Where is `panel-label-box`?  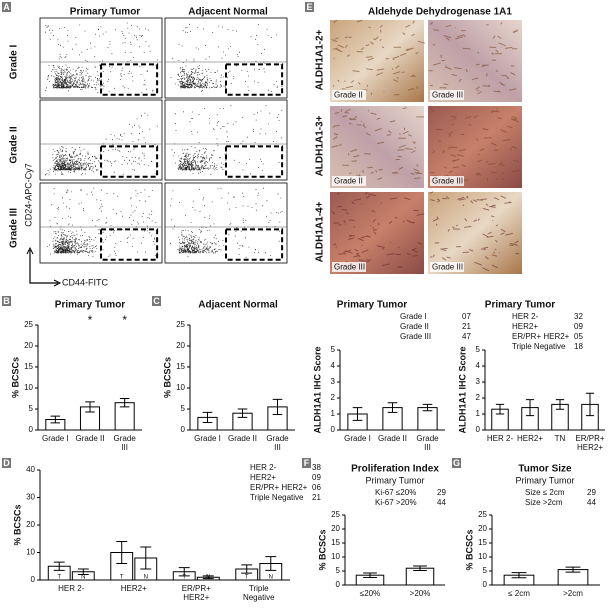
panel-label-box is located at coordinates (6, 7).